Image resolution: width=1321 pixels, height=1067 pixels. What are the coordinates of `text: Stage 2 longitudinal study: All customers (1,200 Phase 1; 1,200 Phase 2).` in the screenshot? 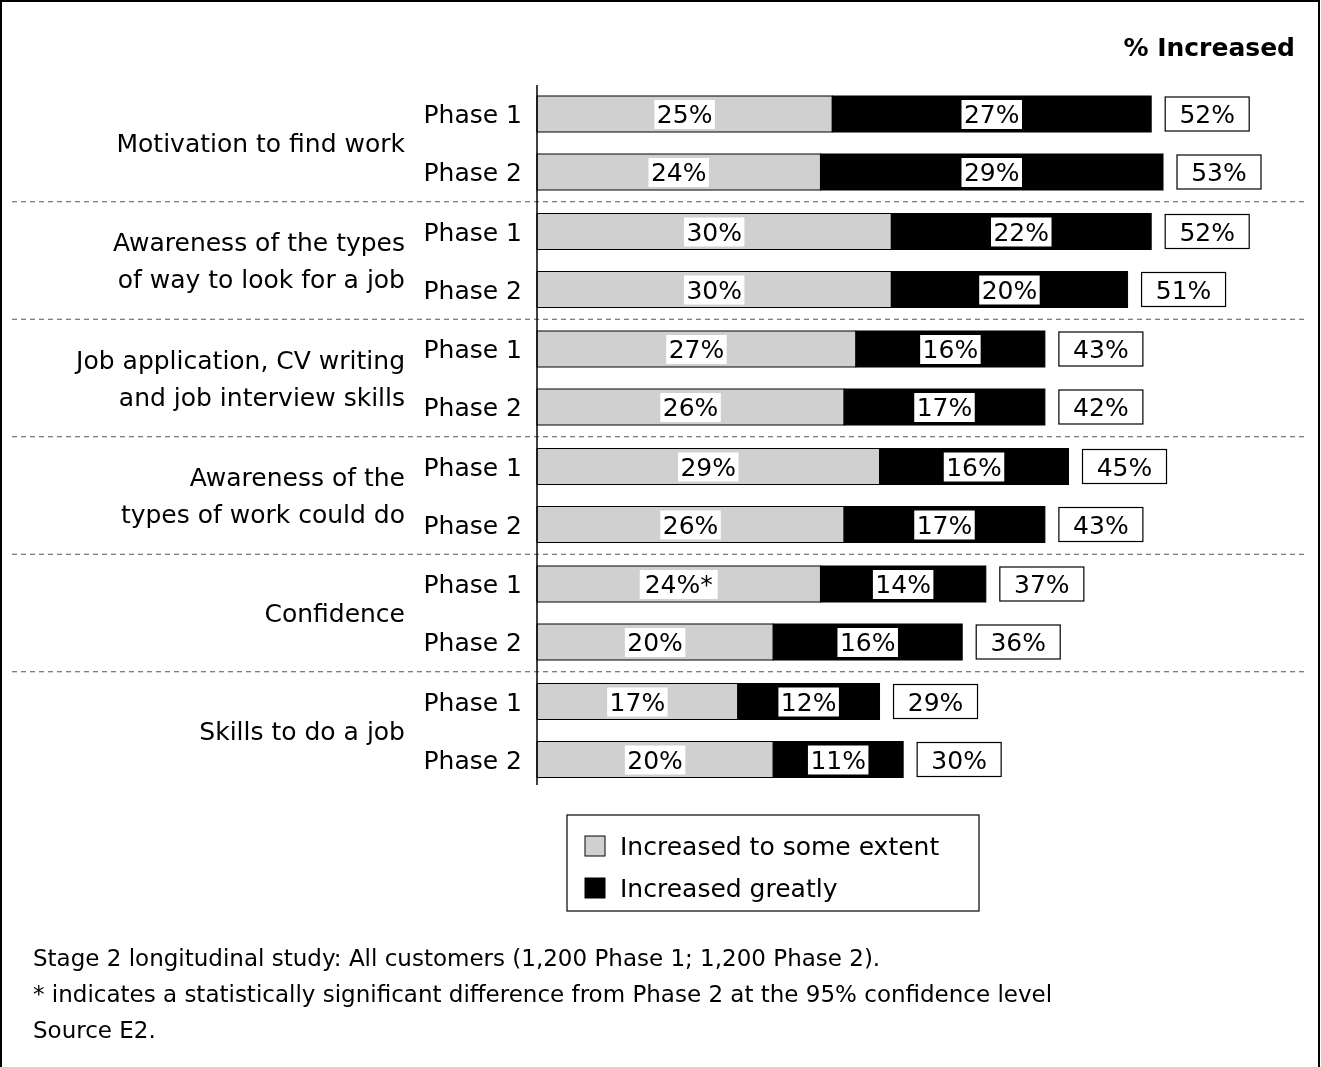 It's located at (457, 958).